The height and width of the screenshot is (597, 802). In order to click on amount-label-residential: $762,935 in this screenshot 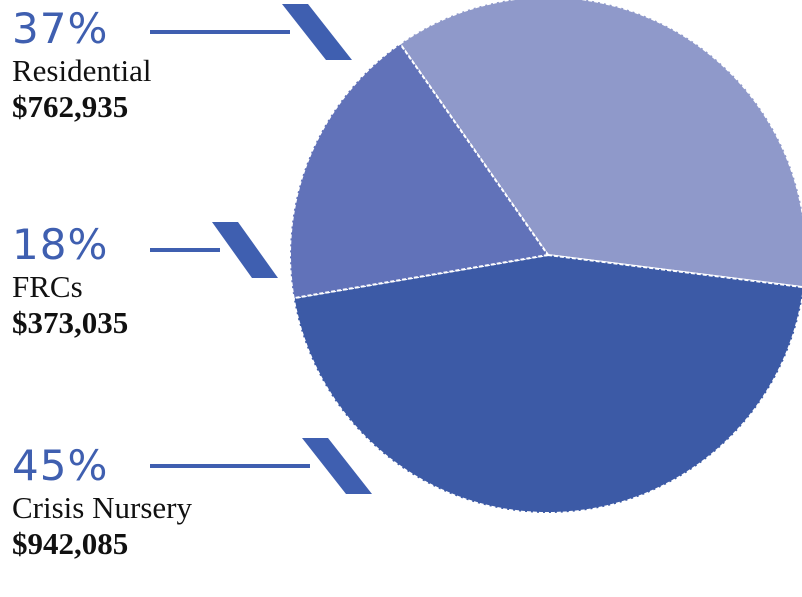, I will do `click(70, 106)`.